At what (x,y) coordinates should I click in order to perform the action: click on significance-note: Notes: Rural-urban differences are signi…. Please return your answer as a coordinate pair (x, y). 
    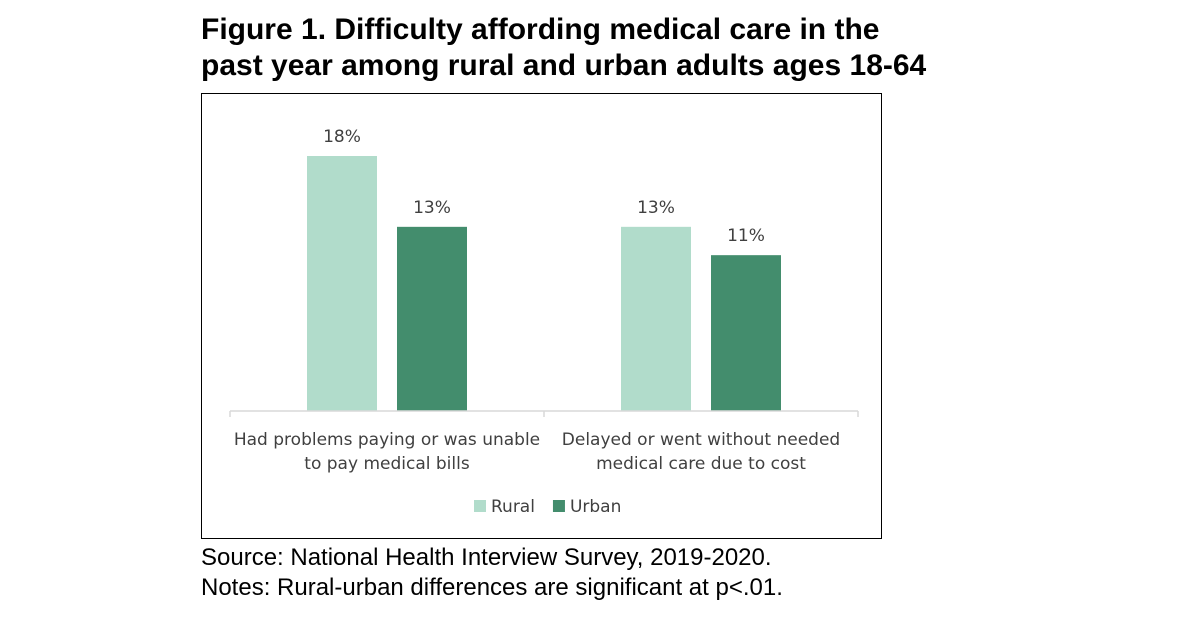
    Looking at the image, I should click on (492, 587).